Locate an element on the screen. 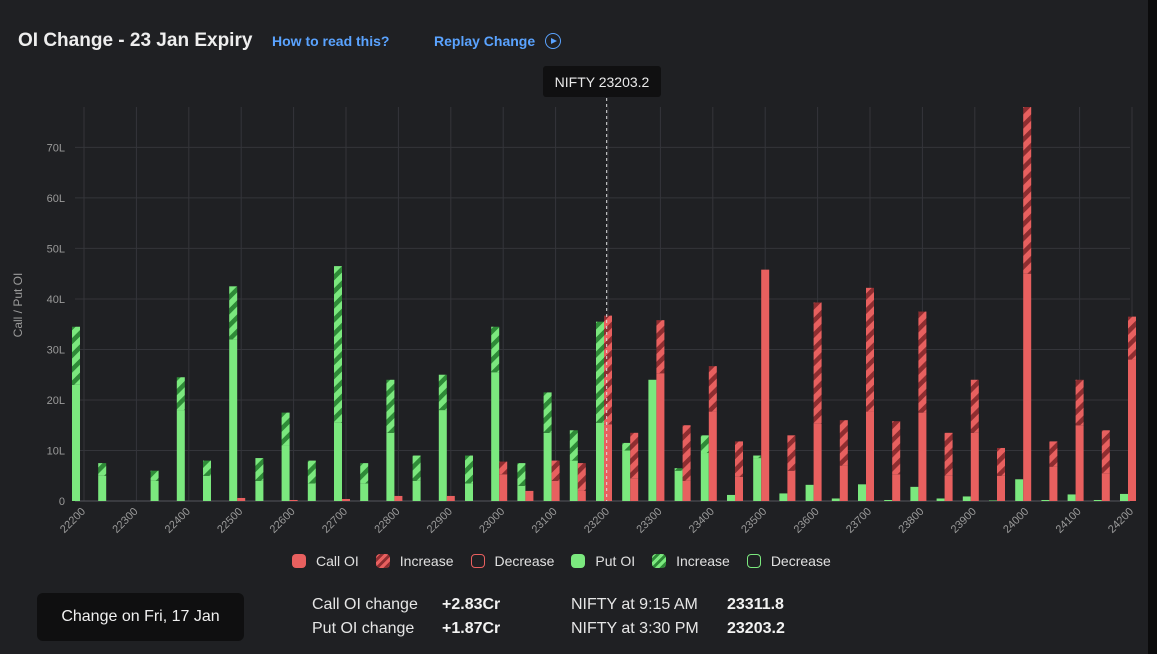 The image size is (1157, 654). x-tick-label: 23600 is located at coordinates (807, 521).